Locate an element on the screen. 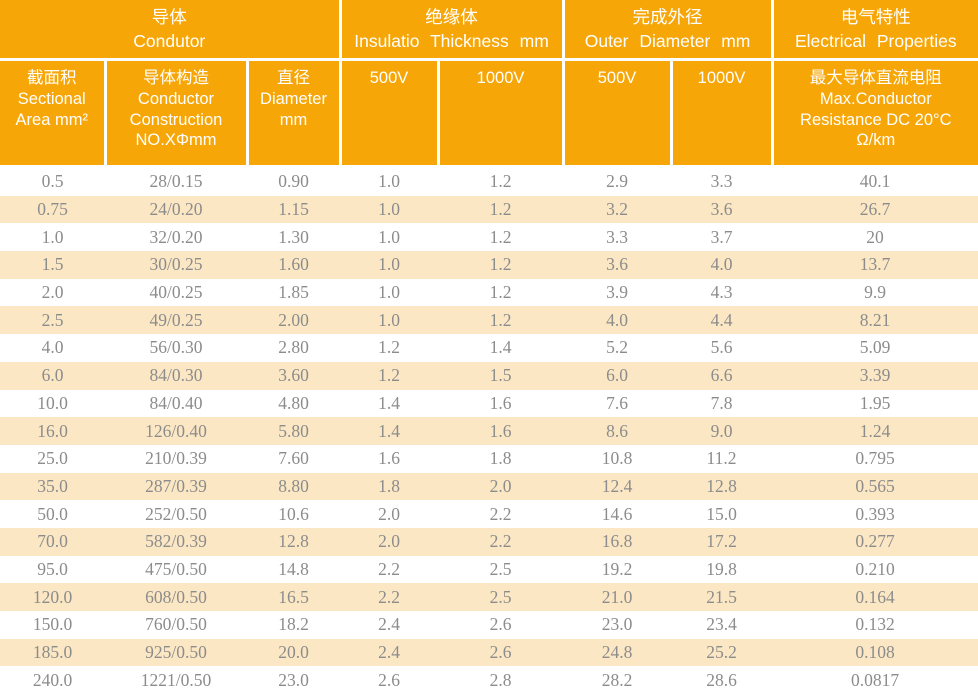  table-cell: 40/0.25 is located at coordinates (176, 292).